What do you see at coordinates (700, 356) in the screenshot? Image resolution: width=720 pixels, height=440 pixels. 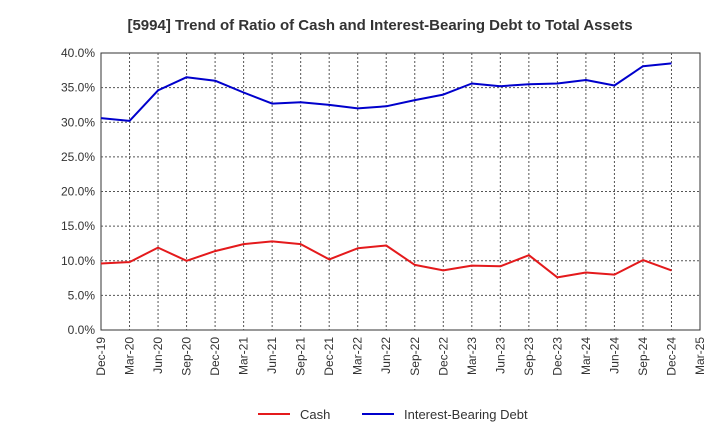 I see `x-tick-label: Mar-25` at bounding box center [700, 356].